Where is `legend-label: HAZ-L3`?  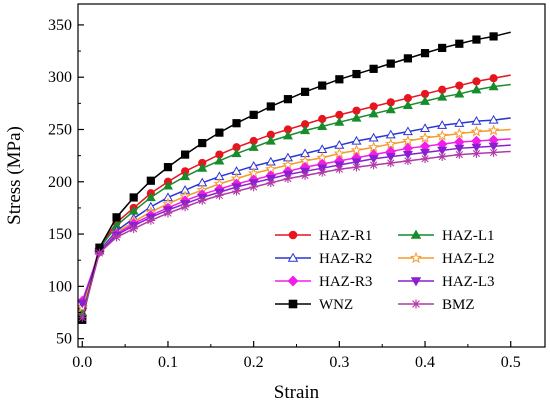 legend-label: HAZ-L3 is located at coordinates (468, 282).